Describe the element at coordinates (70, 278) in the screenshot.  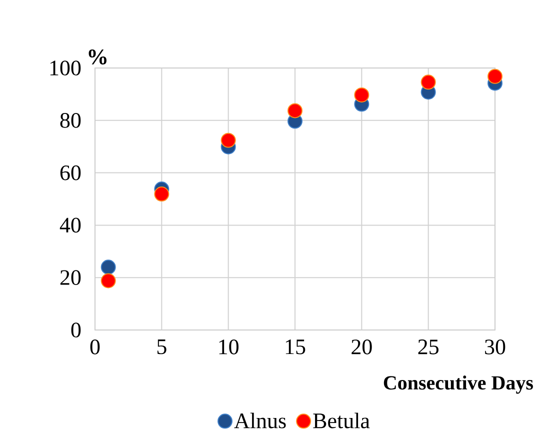
I see `y-tick-label: 20` at that location.